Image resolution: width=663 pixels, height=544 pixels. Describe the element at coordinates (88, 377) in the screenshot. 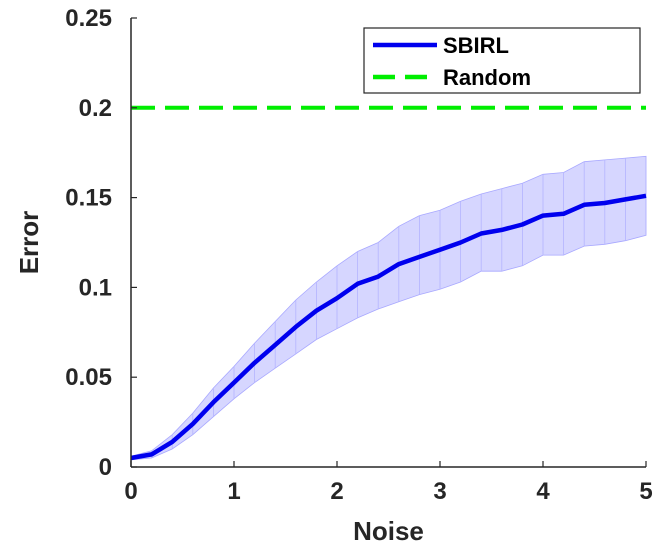

I see `y-tick-label-1: 0.05` at that location.